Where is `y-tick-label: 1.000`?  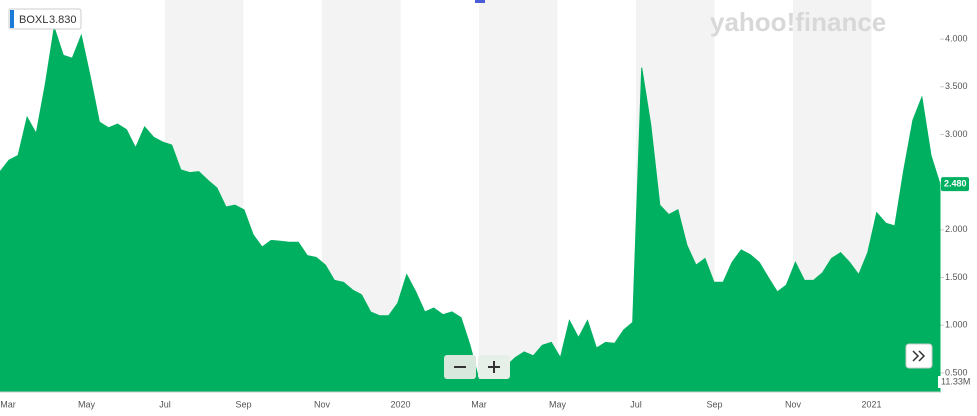
y-tick-label: 1.000 is located at coordinates (956, 325).